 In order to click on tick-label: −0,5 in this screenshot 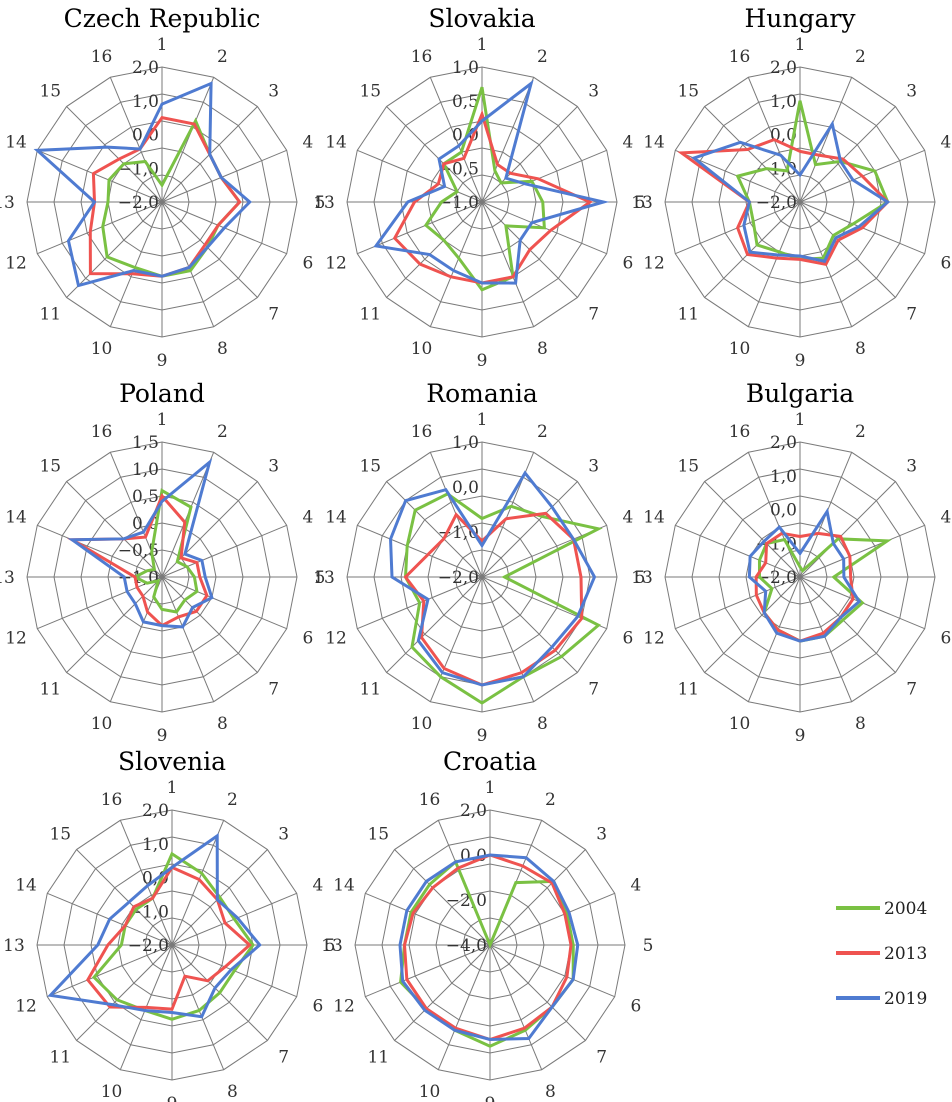, I will do `click(138, 551)`.